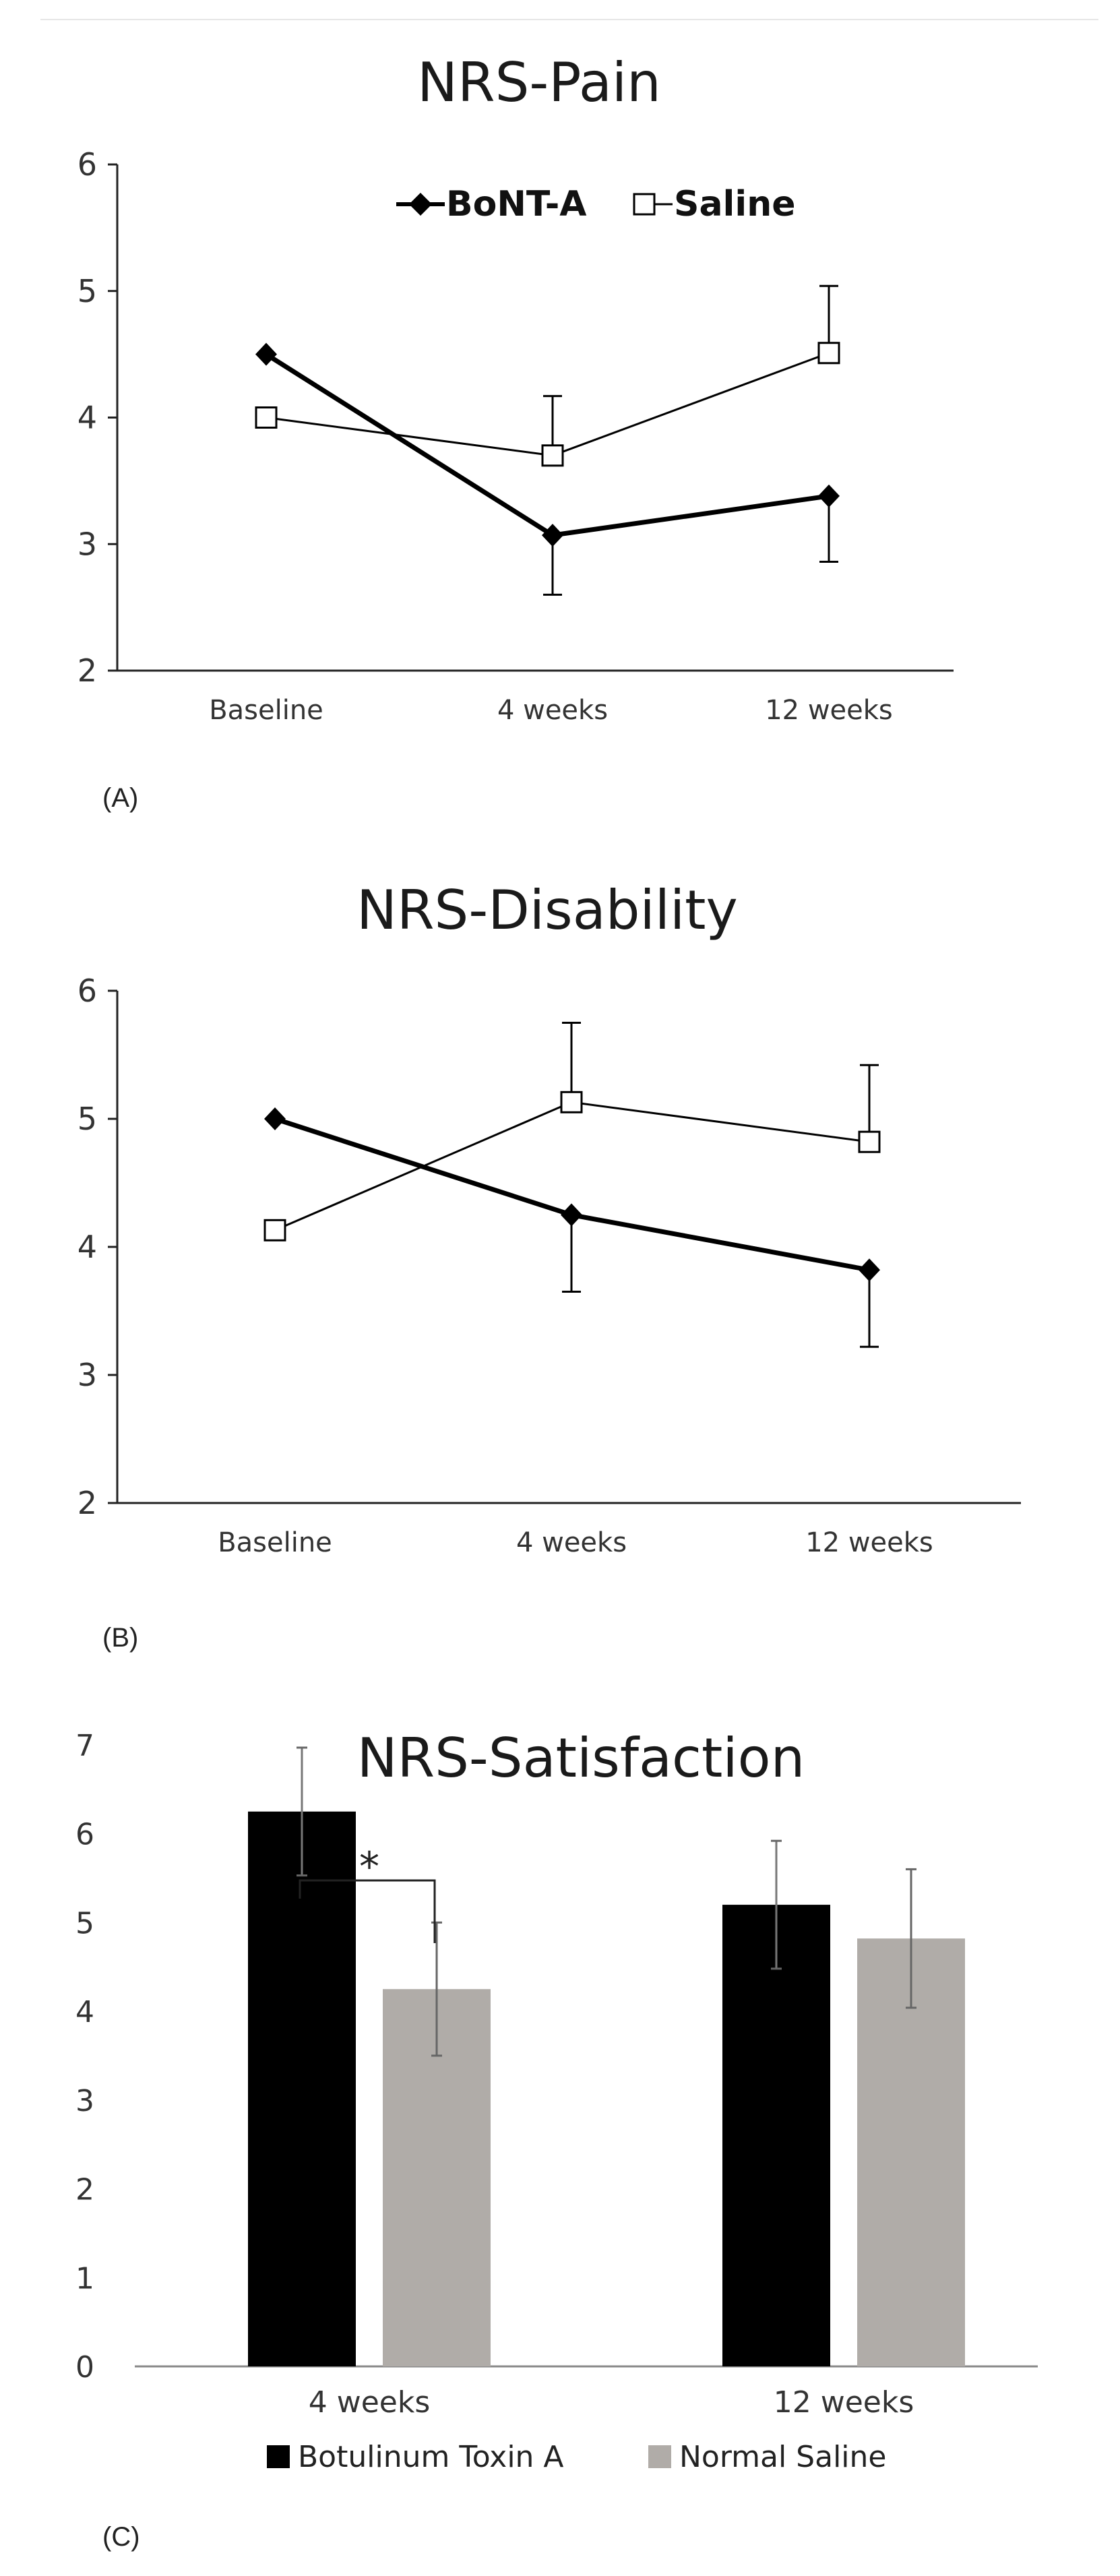 The height and width of the screenshot is (2576, 1120). Describe the element at coordinates (586, 2392) in the screenshot. I see `x-axis: 4 weeks 12 weeks` at that location.